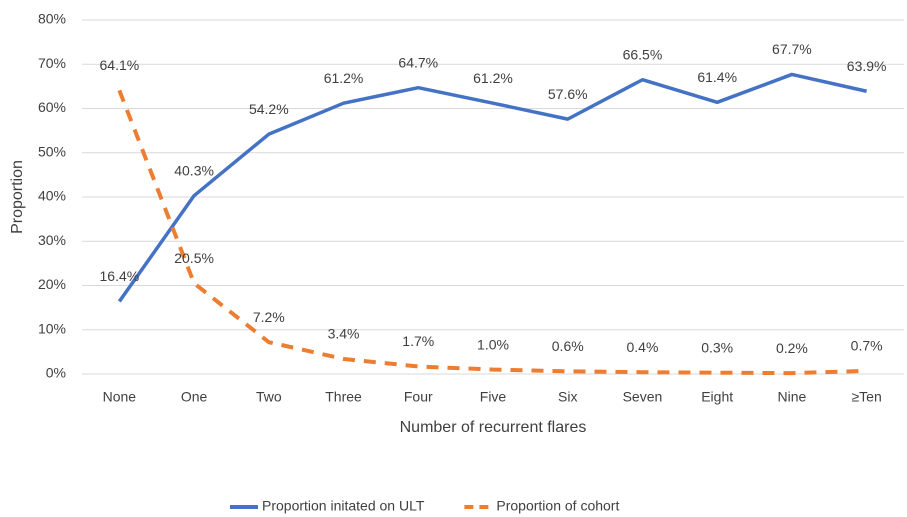  Describe the element at coordinates (344, 334) in the screenshot. I see `data-label: 3.4%` at that location.